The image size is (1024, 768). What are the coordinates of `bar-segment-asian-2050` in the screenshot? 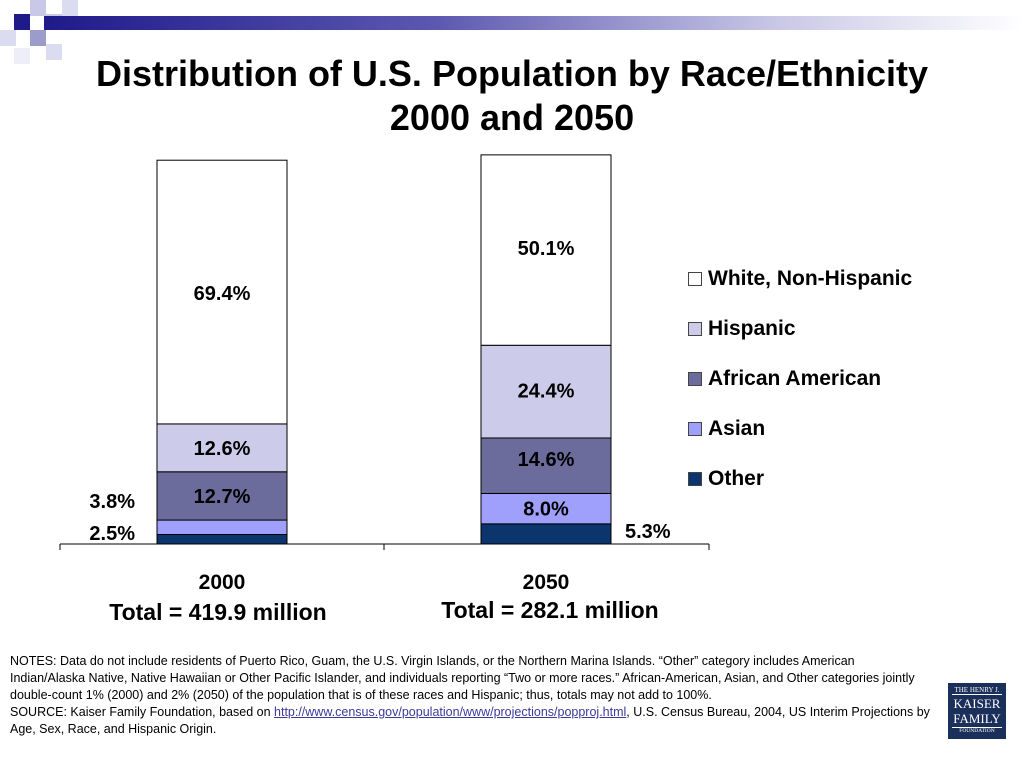 It's located at (546, 508).